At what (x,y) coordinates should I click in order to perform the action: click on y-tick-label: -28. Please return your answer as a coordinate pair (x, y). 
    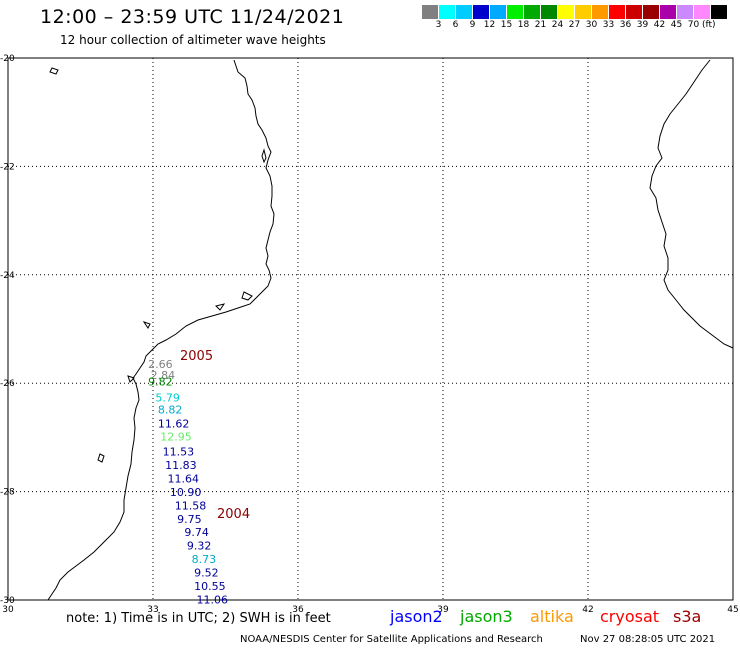
    Looking at the image, I should click on (7, 493).